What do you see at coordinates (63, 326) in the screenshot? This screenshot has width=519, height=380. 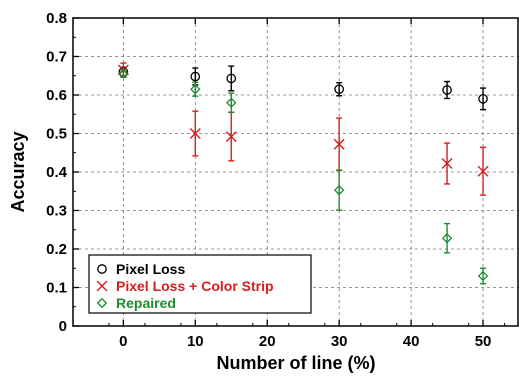 I see `y-tick-label: 0` at bounding box center [63, 326].